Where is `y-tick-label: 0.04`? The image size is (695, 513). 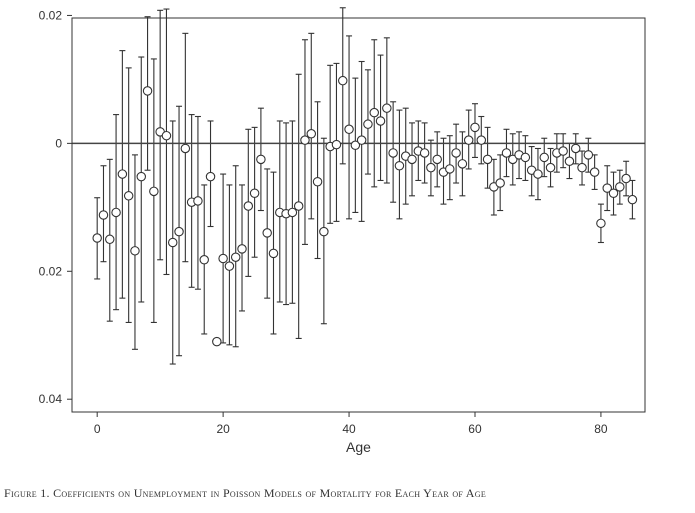 y-tick-label: 0.04 is located at coordinates (51, 399).